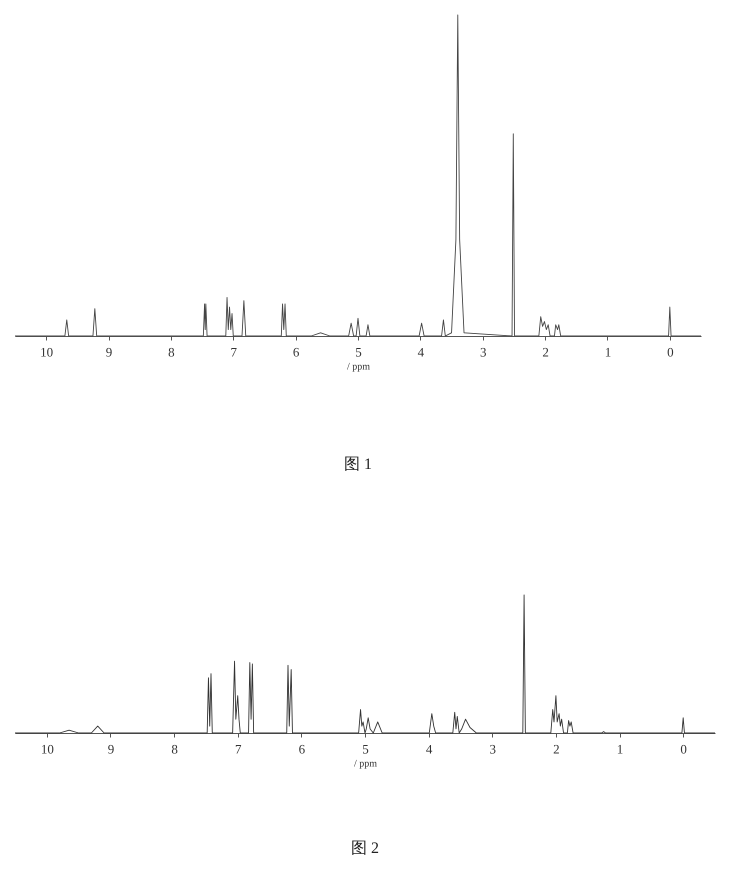 The image size is (740, 896). I want to click on text: 图 1, so click(358, 464).